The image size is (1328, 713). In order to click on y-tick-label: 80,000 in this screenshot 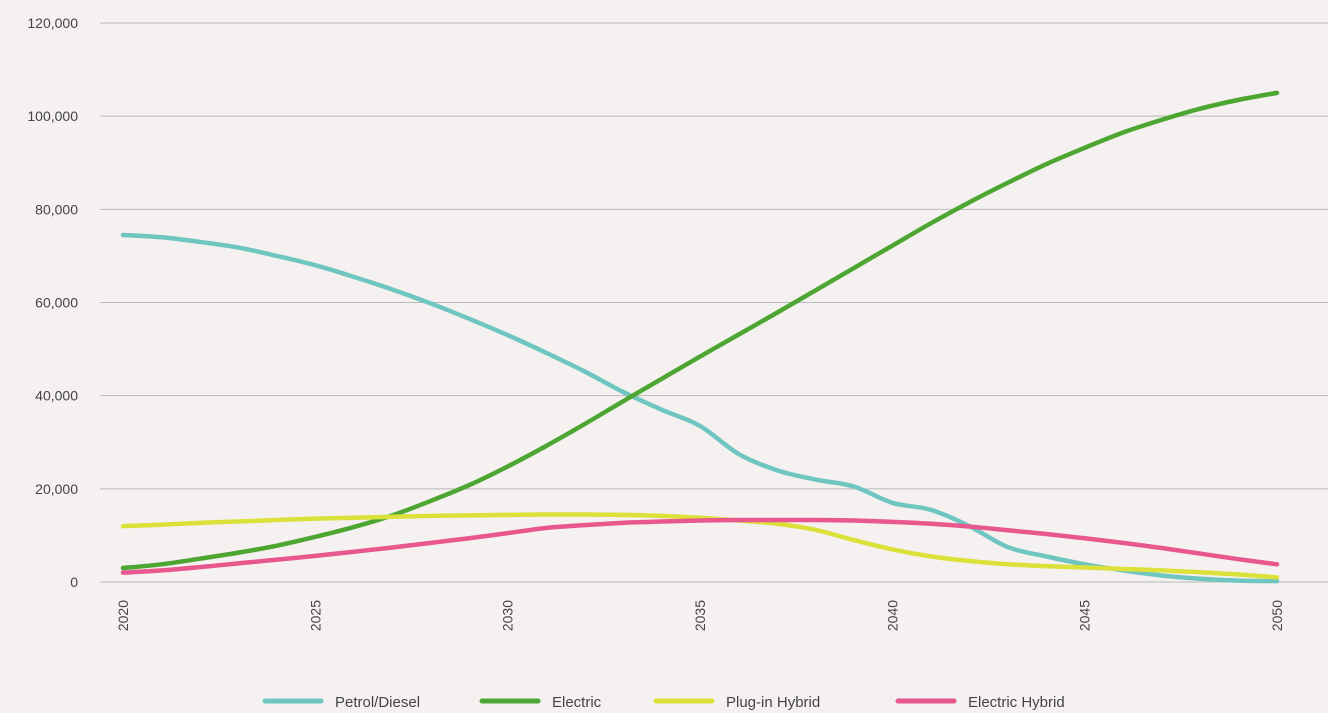, I will do `click(56, 209)`.